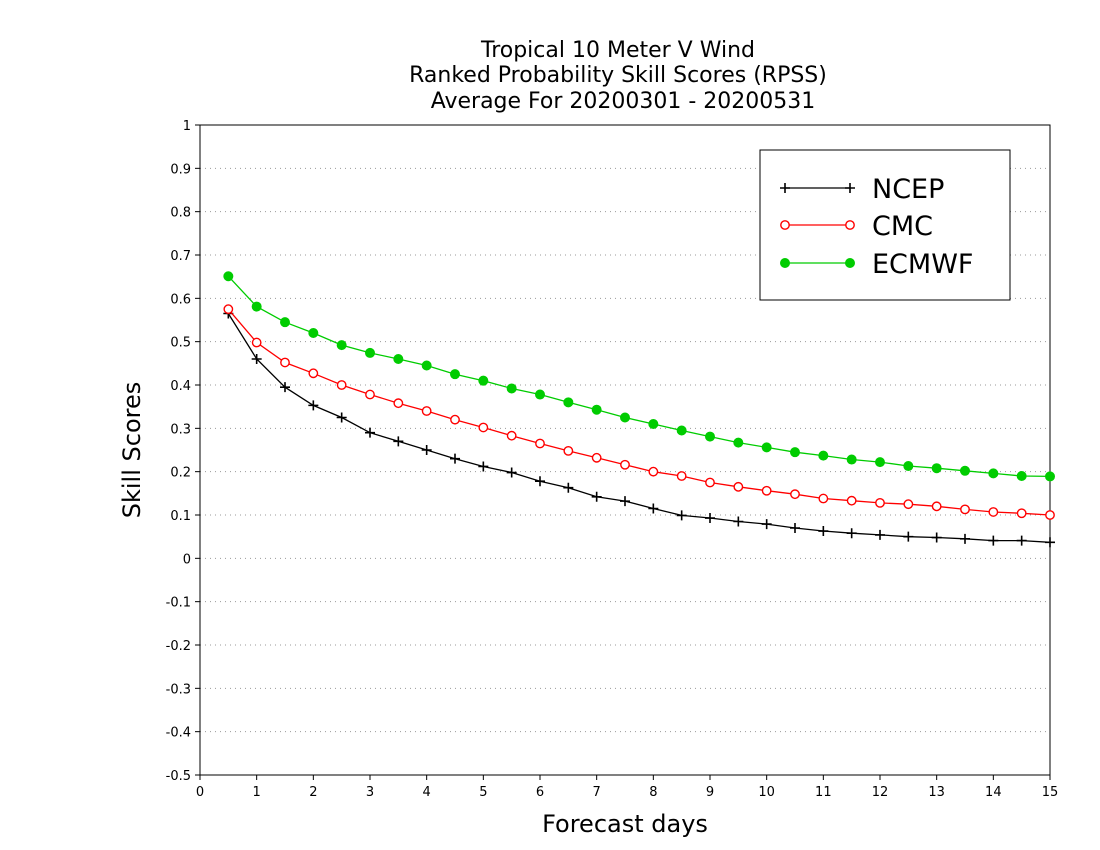 Image resolution: width=1100 pixels, height=850 pixels. What do you see at coordinates (885, 225) in the screenshot?
I see `legend: NCEP CMC ECMWF` at bounding box center [885, 225].